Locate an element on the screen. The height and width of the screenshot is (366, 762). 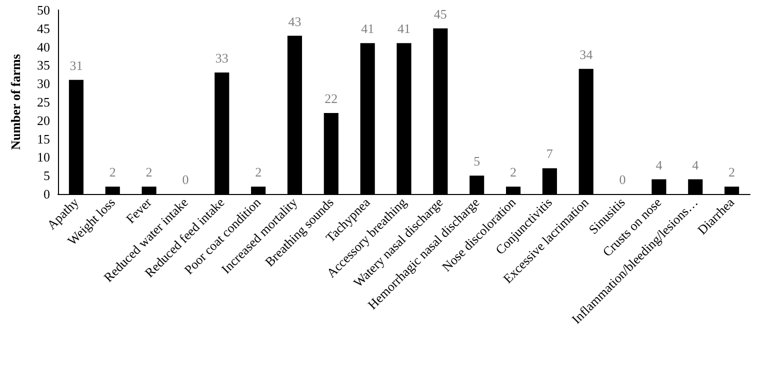
data-label: 34 is located at coordinates (587, 54).